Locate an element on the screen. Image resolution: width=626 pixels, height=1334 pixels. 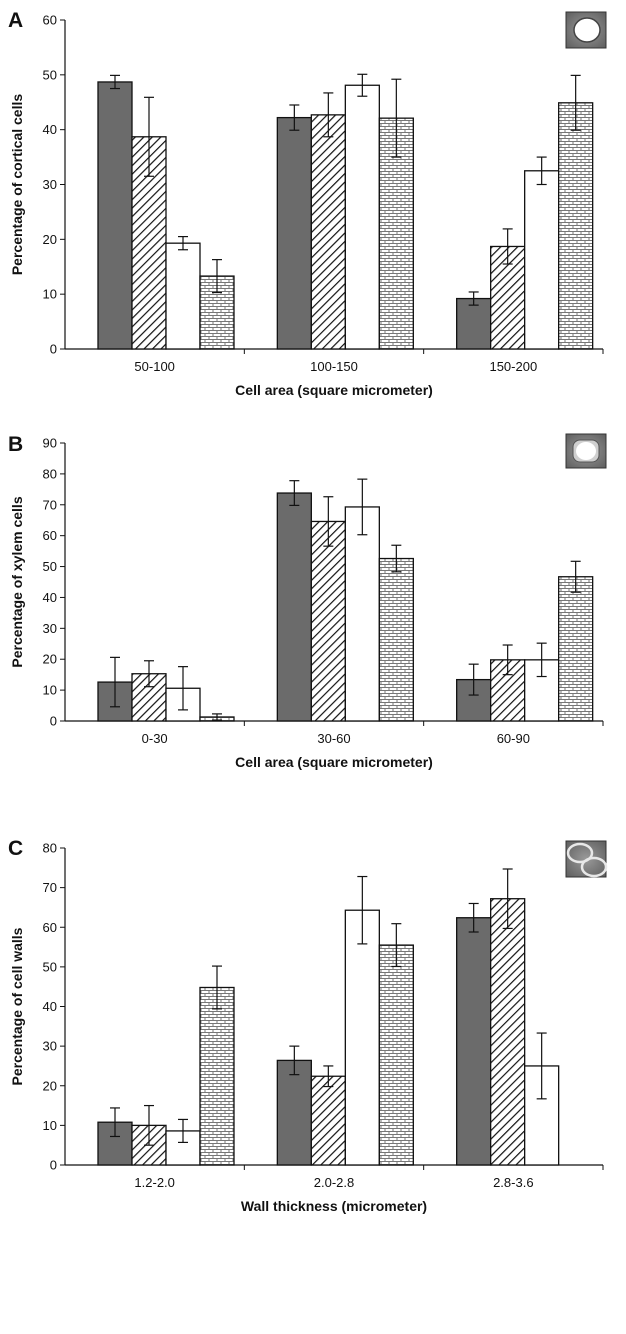
inset-cell is located at coordinates (587, 30).